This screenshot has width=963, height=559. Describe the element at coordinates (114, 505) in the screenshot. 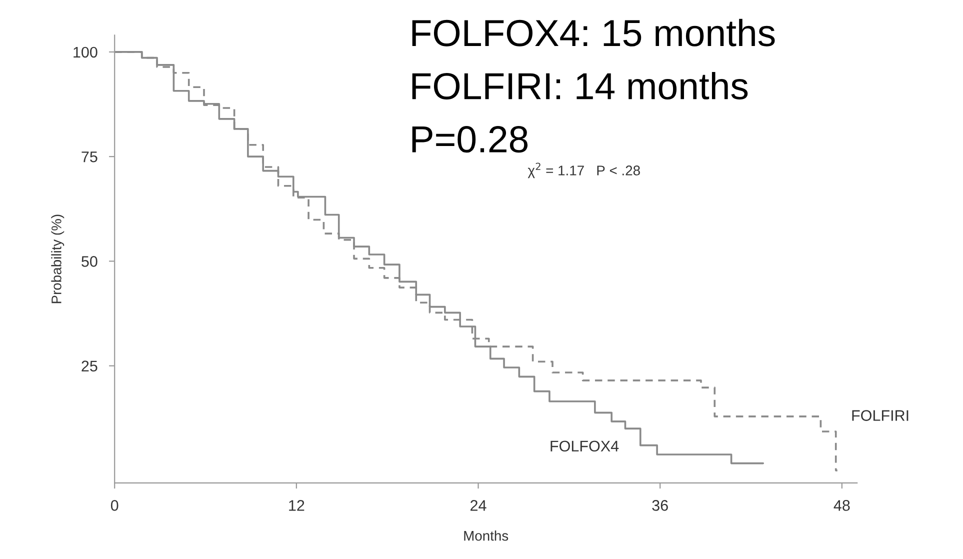

I see `x-tick-label: 0` at that location.